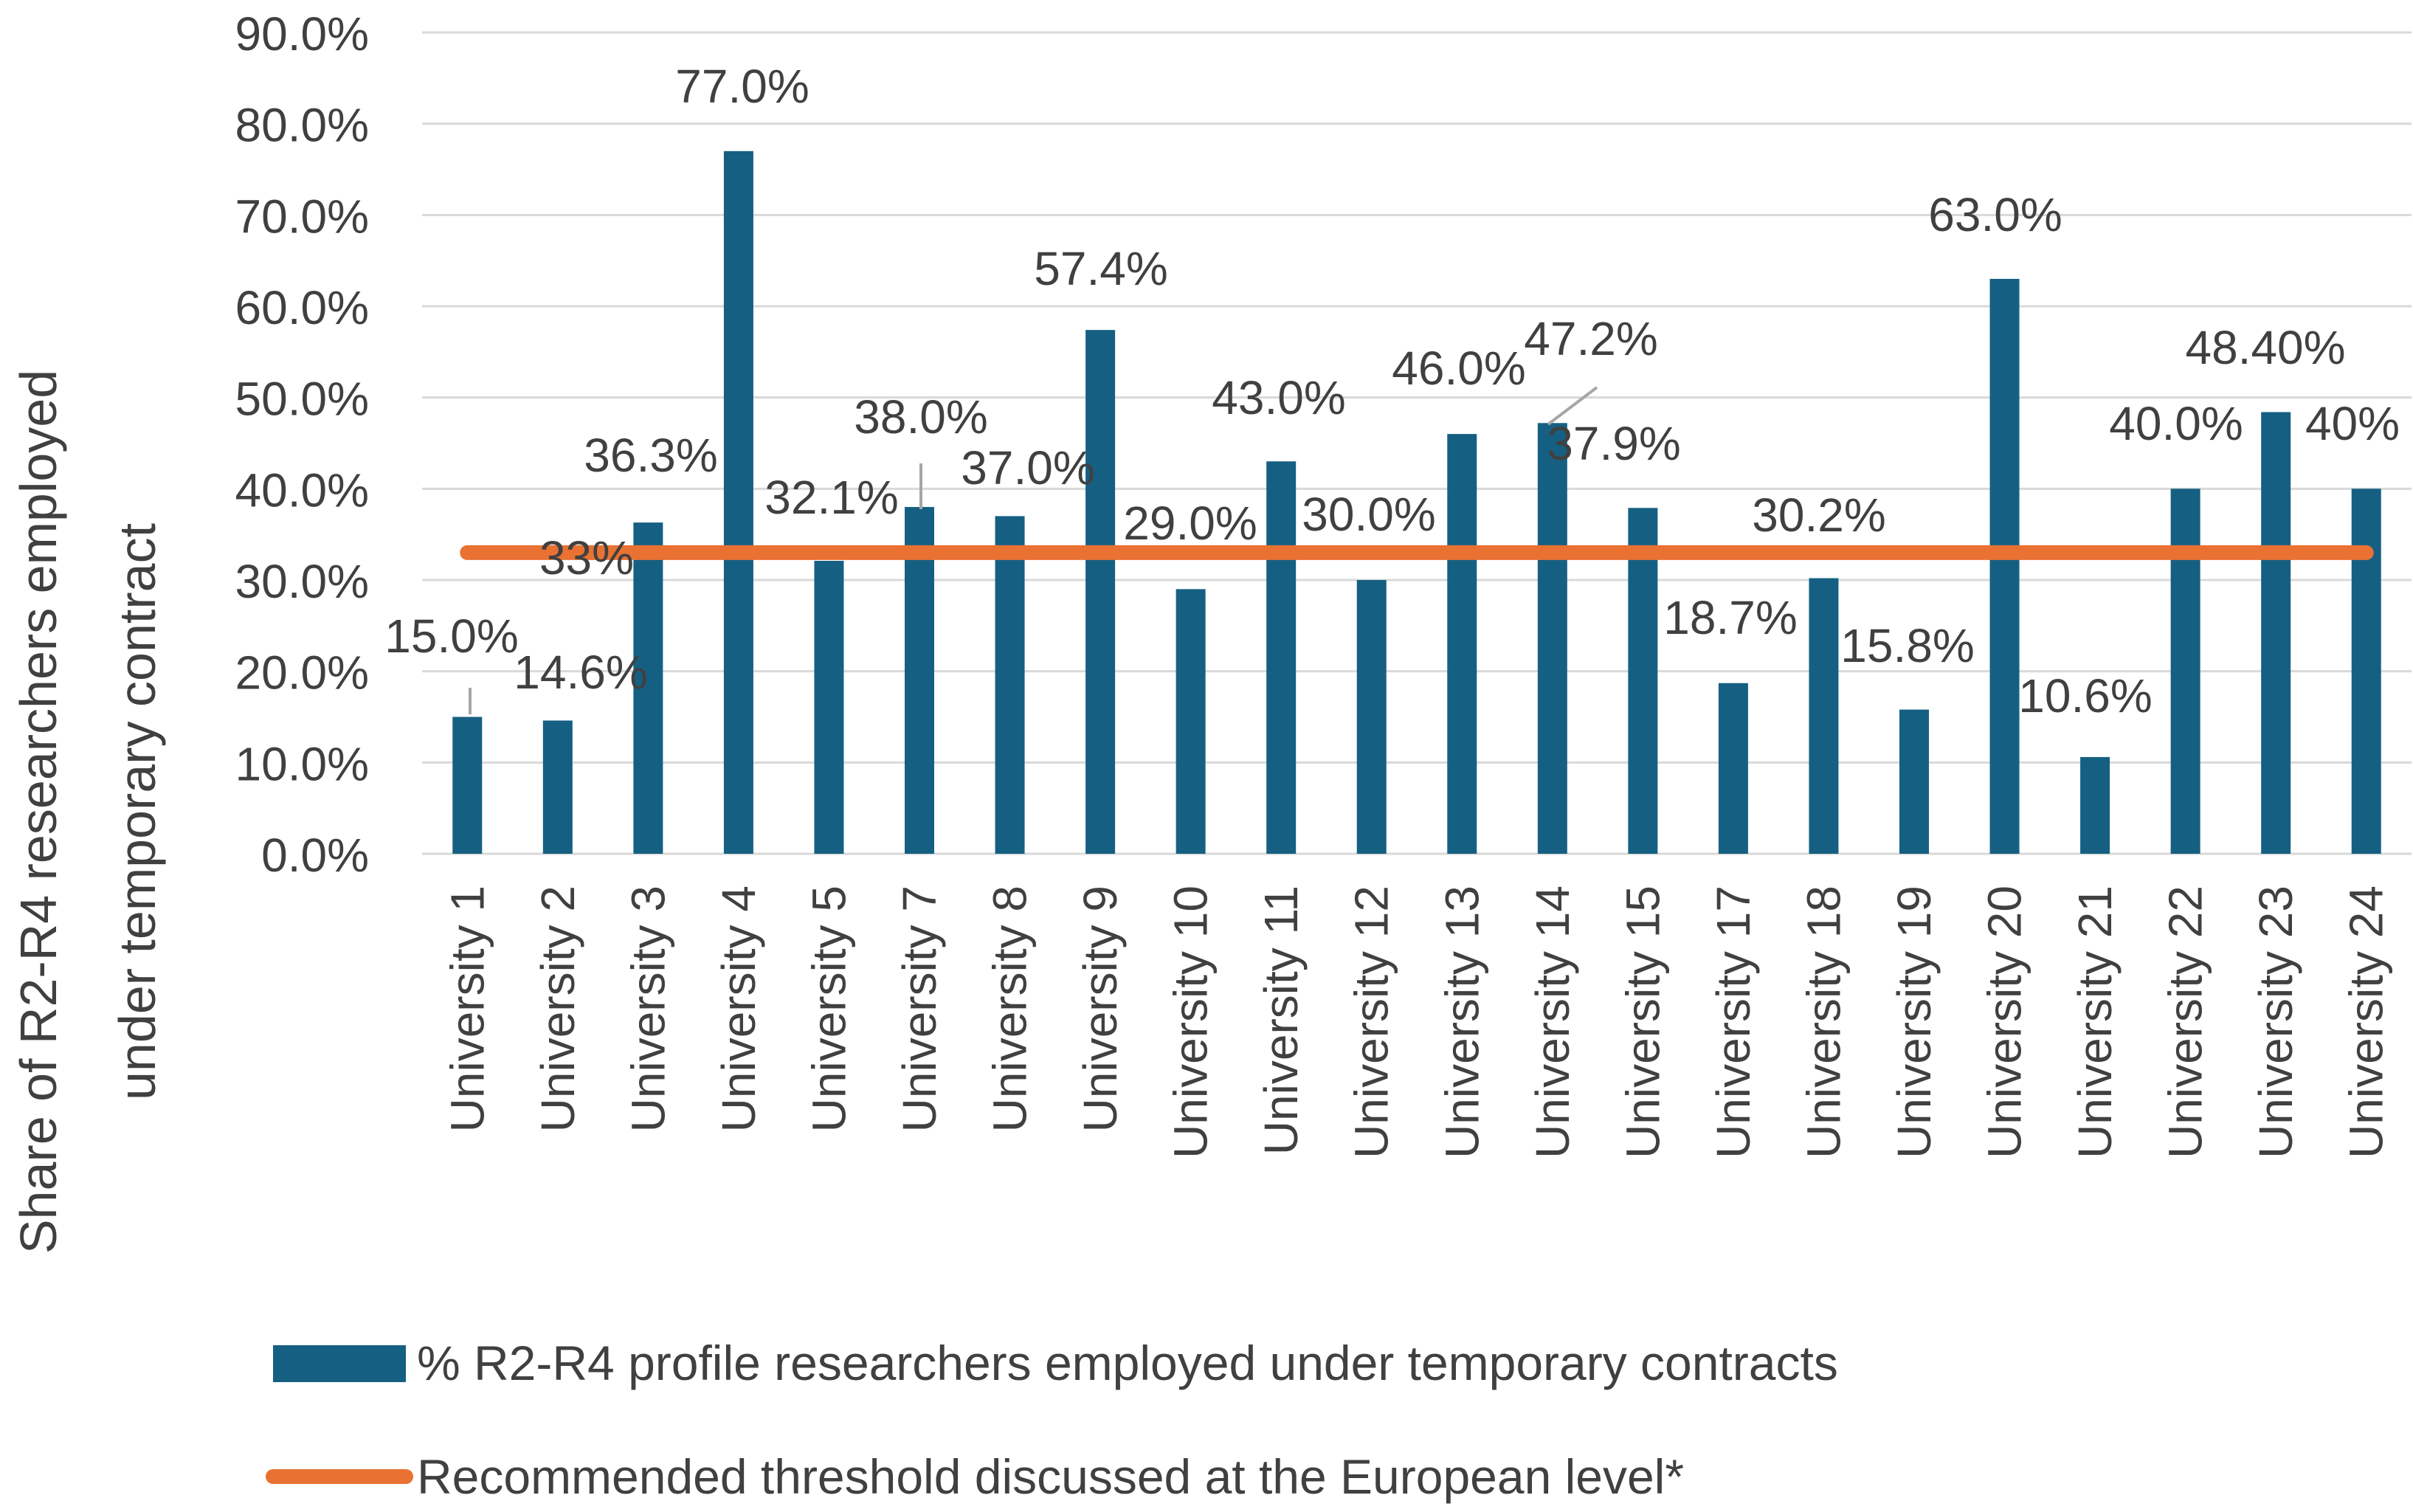  I want to click on bar-data-label: 77.0%, so click(742, 87).